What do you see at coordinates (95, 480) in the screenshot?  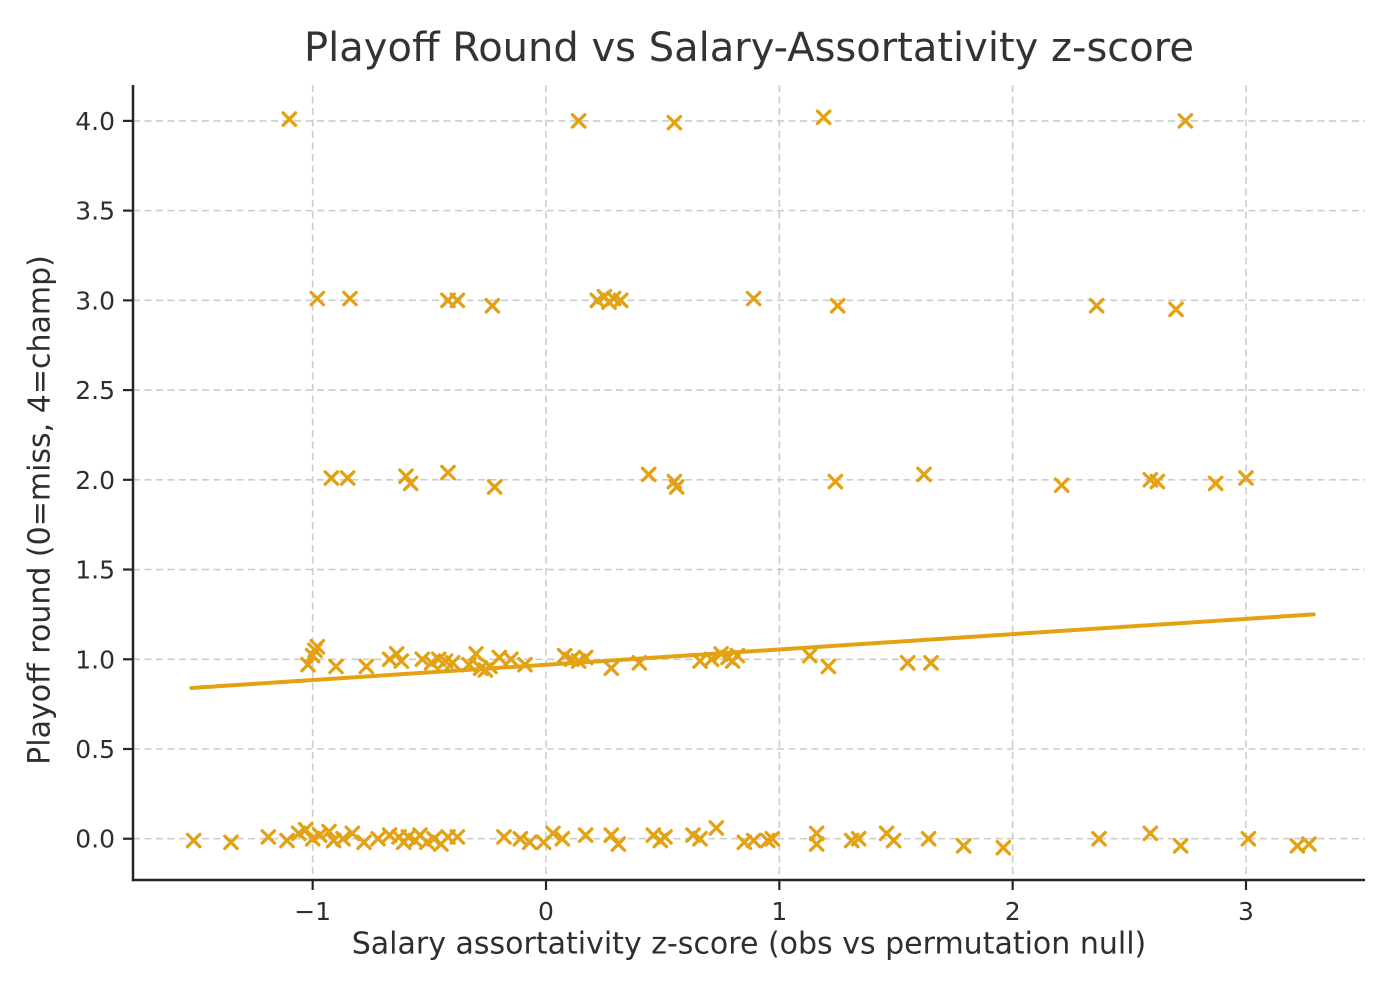 I see `y-tick-label: 2.0` at bounding box center [95, 480].